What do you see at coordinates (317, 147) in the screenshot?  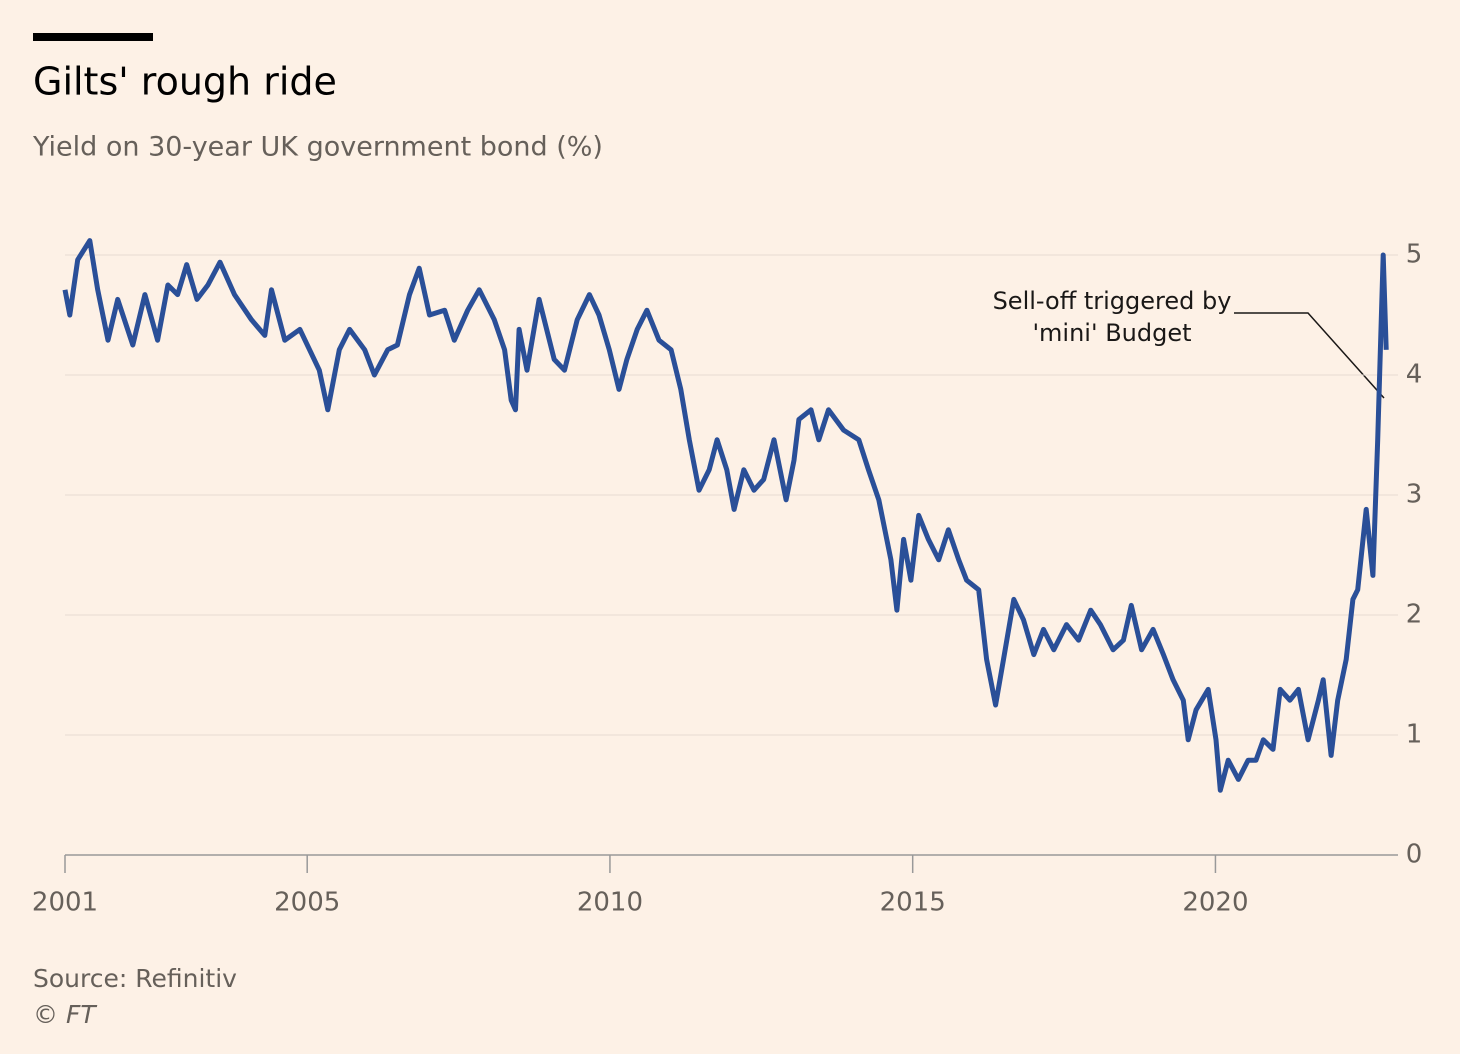 I see `chart-subtitle: Yield on 30-year UK government bond (%)` at bounding box center [317, 147].